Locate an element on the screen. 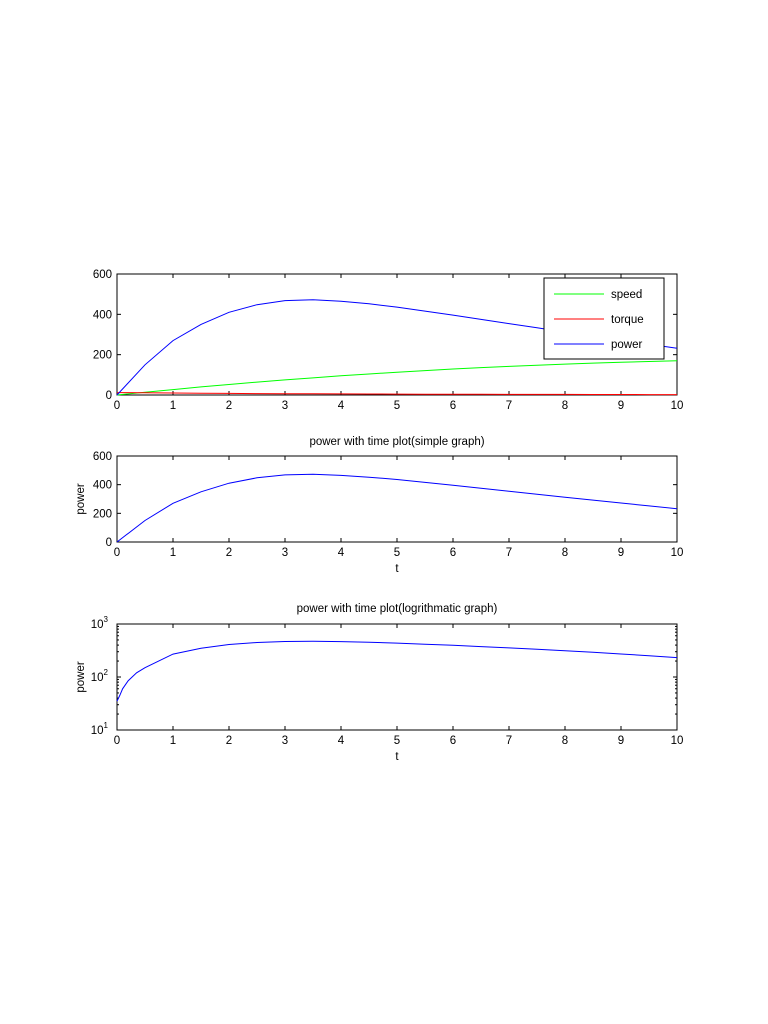 This screenshot has width=768, height=1024. y-tick-label: 10² is located at coordinates (100, 676).